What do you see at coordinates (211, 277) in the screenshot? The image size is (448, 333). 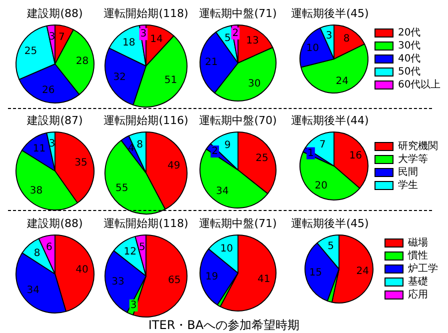 I see `data-label: 19` at bounding box center [211, 277].